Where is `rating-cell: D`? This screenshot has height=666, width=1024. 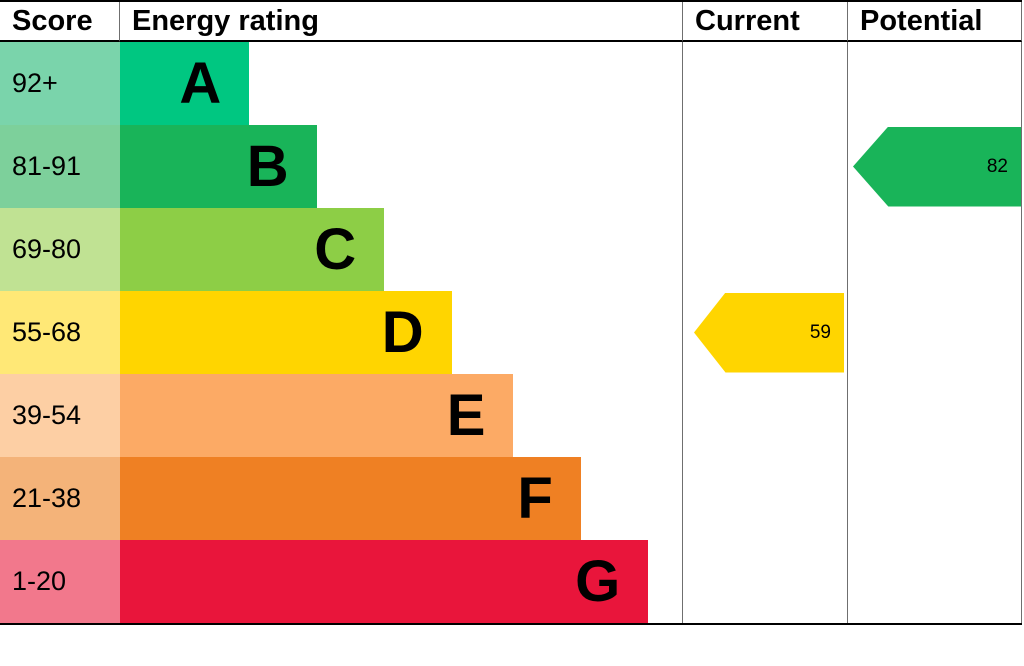
rating-cell: D is located at coordinates (401, 332).